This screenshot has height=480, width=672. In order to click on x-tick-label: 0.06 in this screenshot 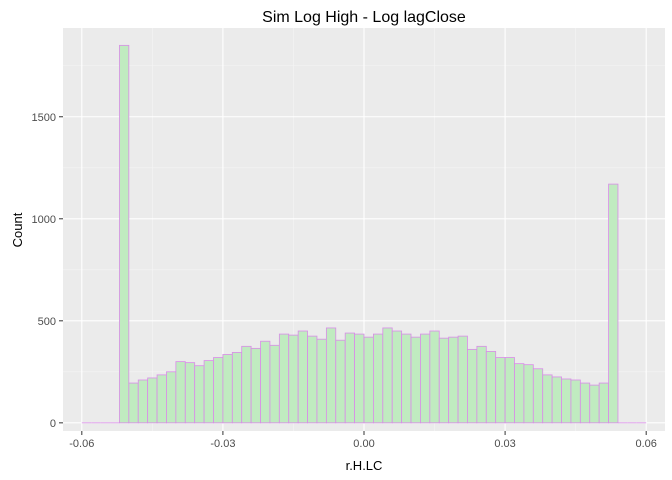, I will do `click(645, 444)`.